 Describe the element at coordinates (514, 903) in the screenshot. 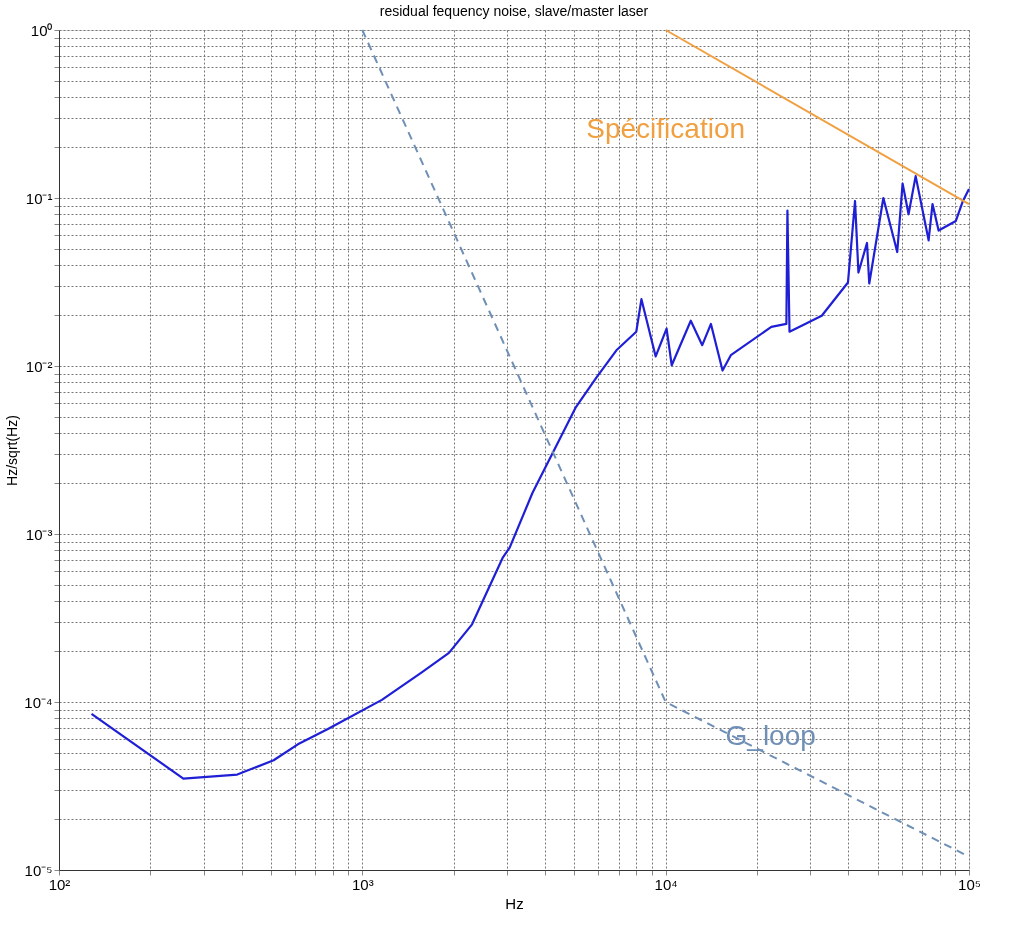

I see `x-axis-title: Hz` at that location.